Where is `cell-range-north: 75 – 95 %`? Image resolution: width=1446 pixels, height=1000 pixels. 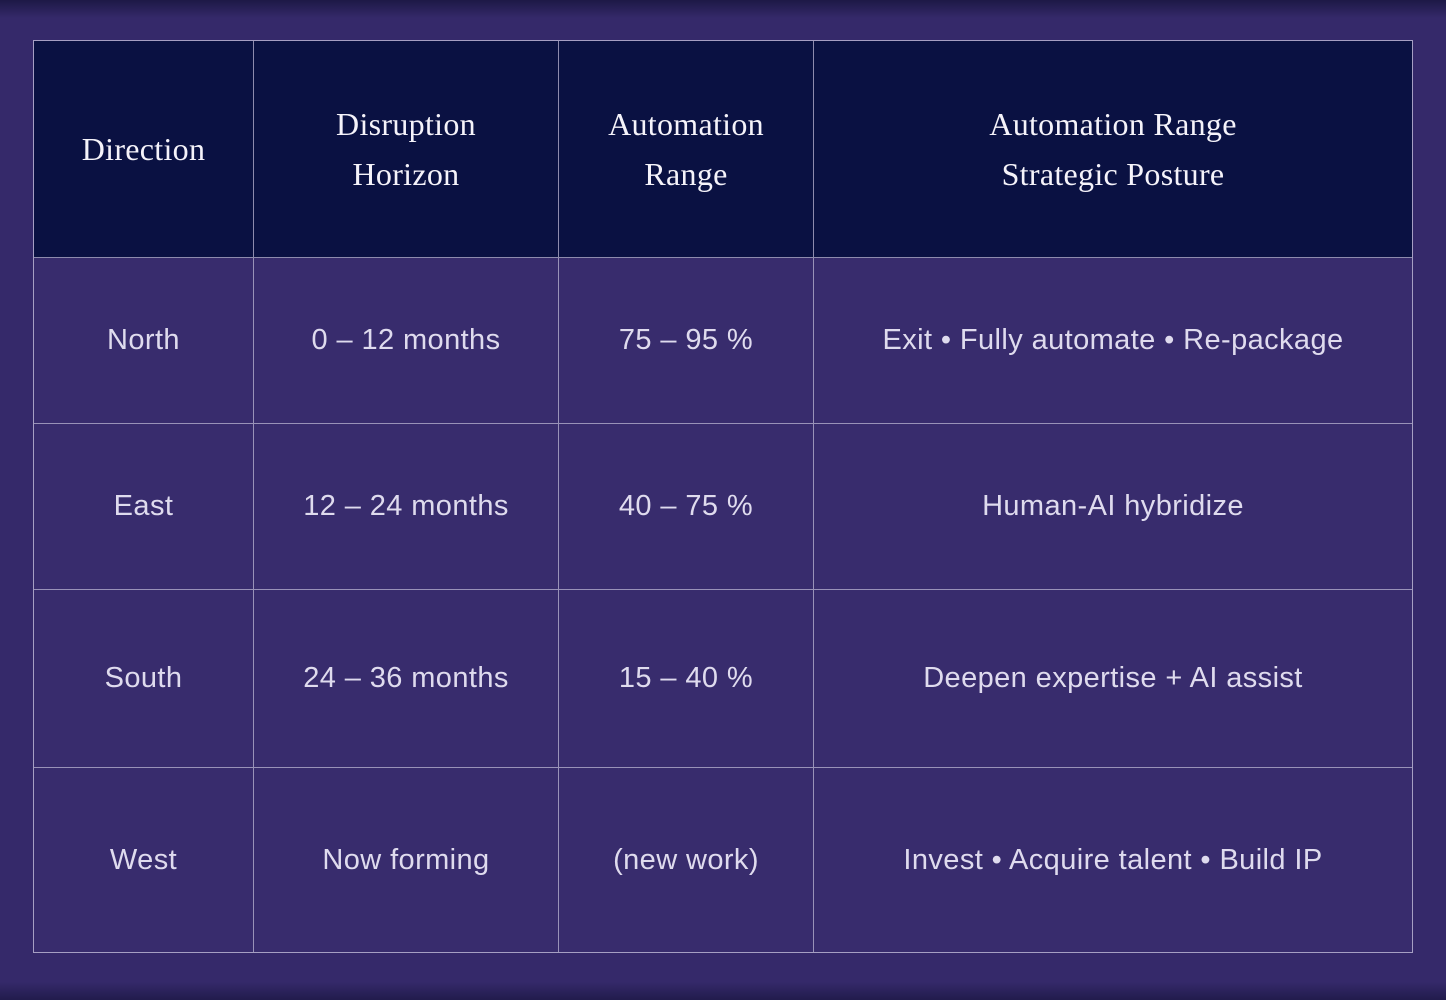
cell-range-north: 75 – 95 % is located at coordinates (686, 341).